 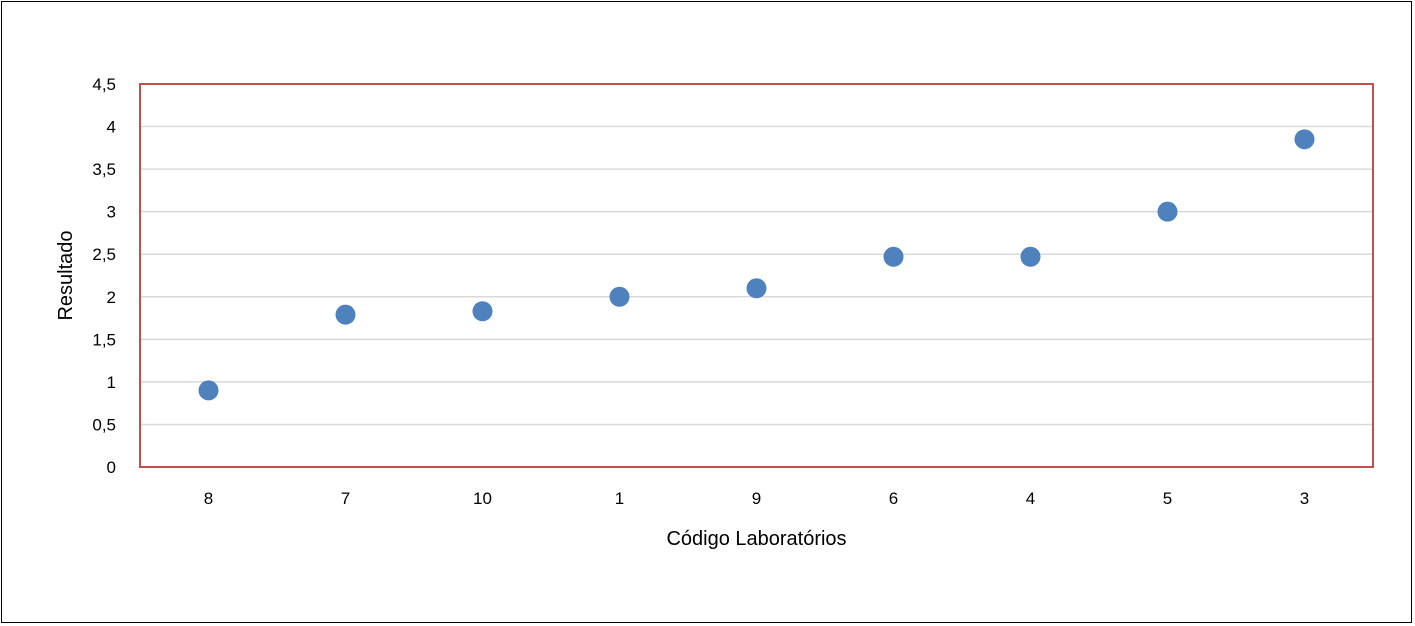 I want to click on x-tick-label: 10, so click(x=482, y=498).